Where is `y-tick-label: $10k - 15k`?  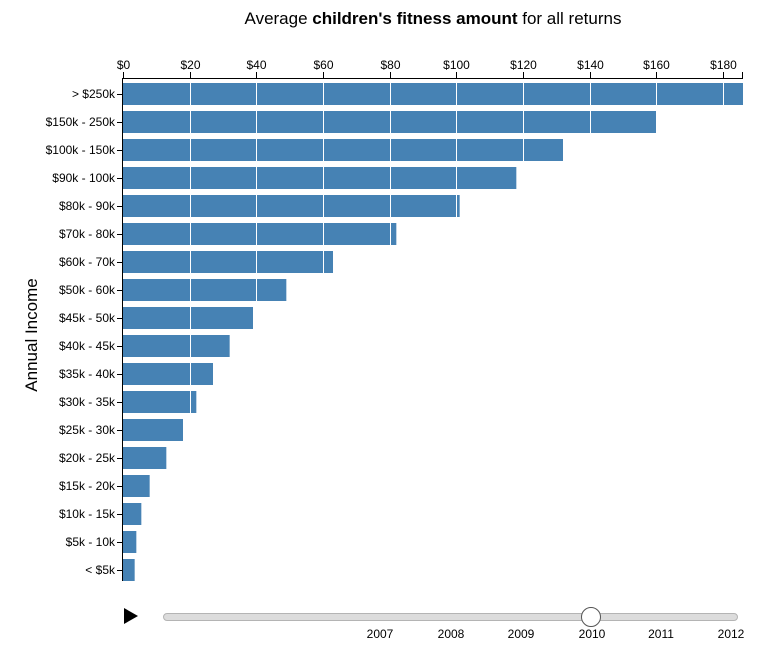
y-tick-label: $10k - 15k is located at coordinates (87, 514).